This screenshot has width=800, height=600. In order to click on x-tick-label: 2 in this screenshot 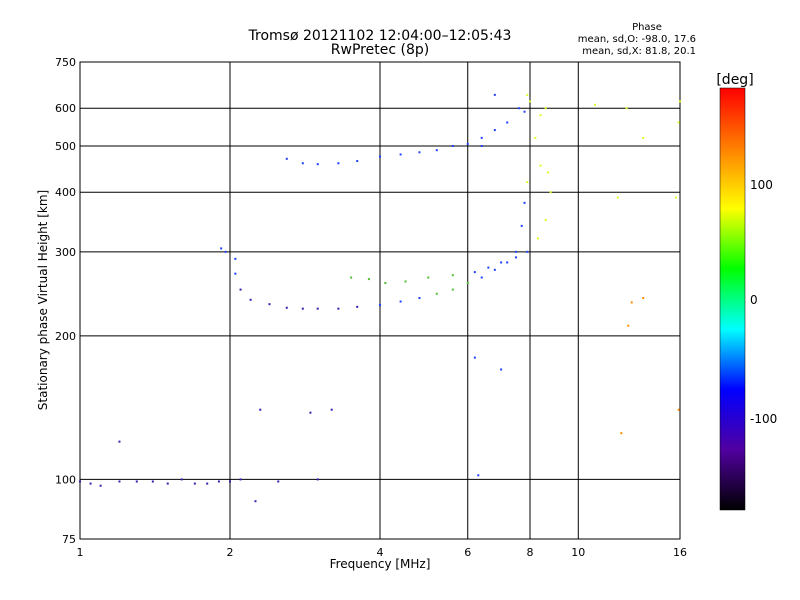, I will do `click(230, 552)`.